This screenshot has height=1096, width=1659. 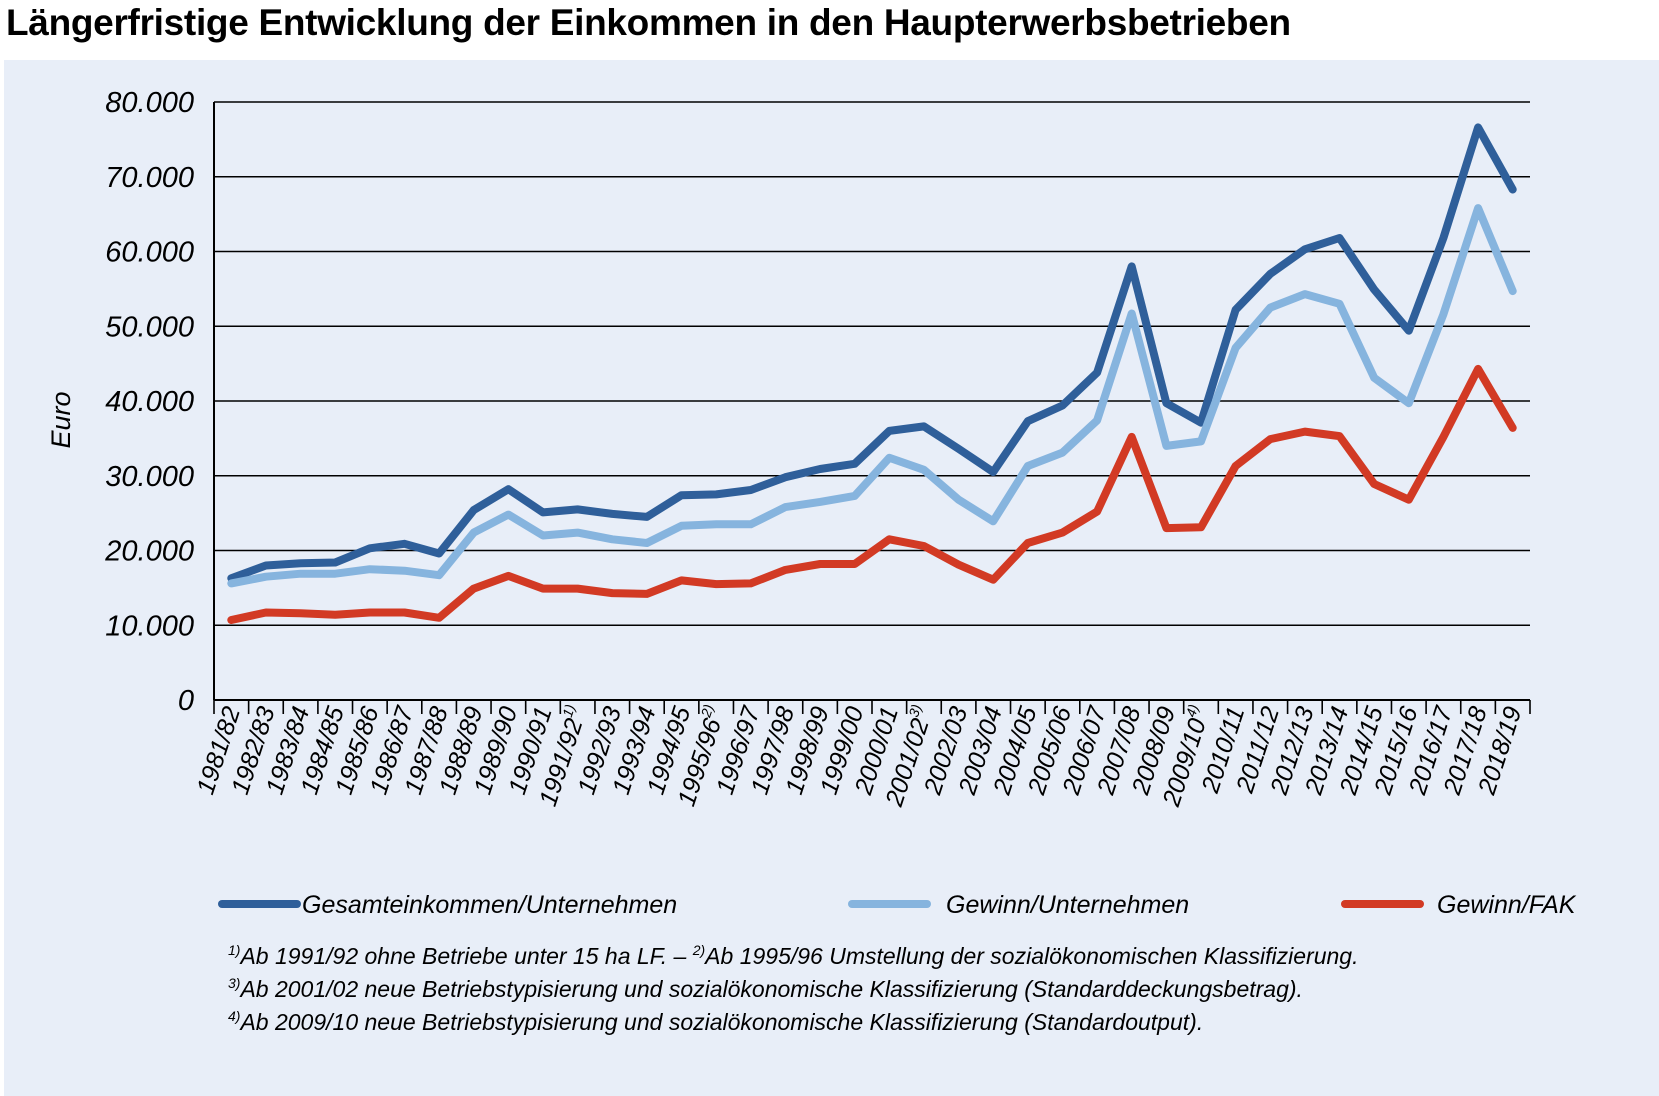 What do you see at coordinates (149, 178) in the screenshot?
I see `y-tick-label: 70.000` at bounding box center [149, 178].